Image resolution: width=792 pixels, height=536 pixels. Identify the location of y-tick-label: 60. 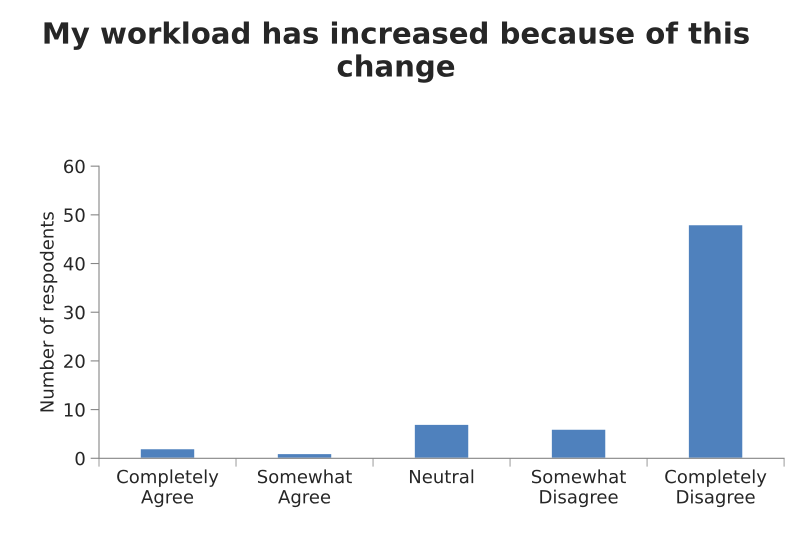
(74, 167).